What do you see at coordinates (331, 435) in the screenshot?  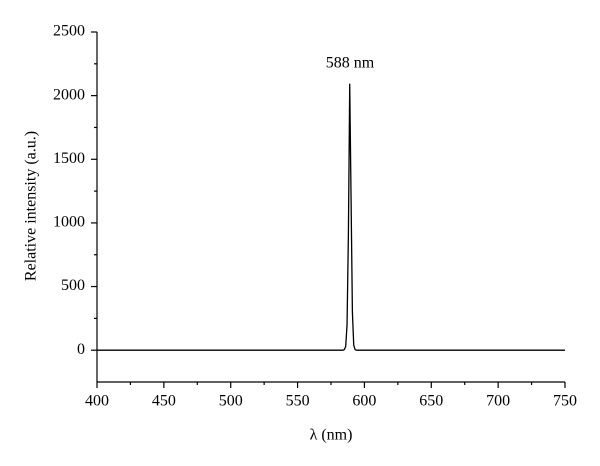 I see `x-axis-label: λ (nm)` at bounding box center [331, 435].